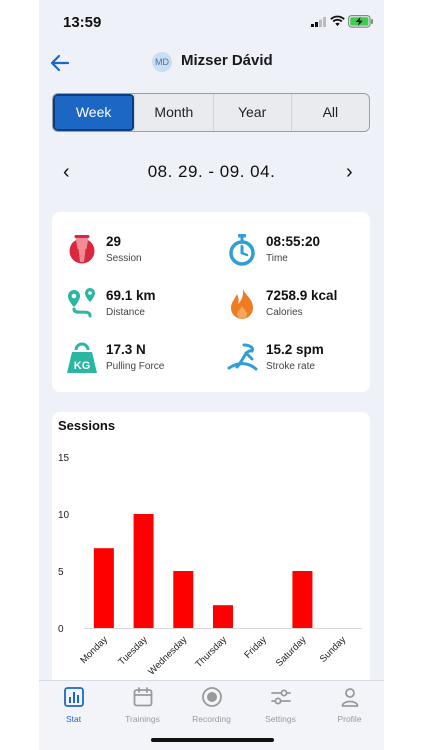 Image resolution: width=422 pixels, height=750 pixels. What do you see at coordinates (211, 22) in the screenshot?
I see `status-bar: 13:59` at bounding box center [211, 22].